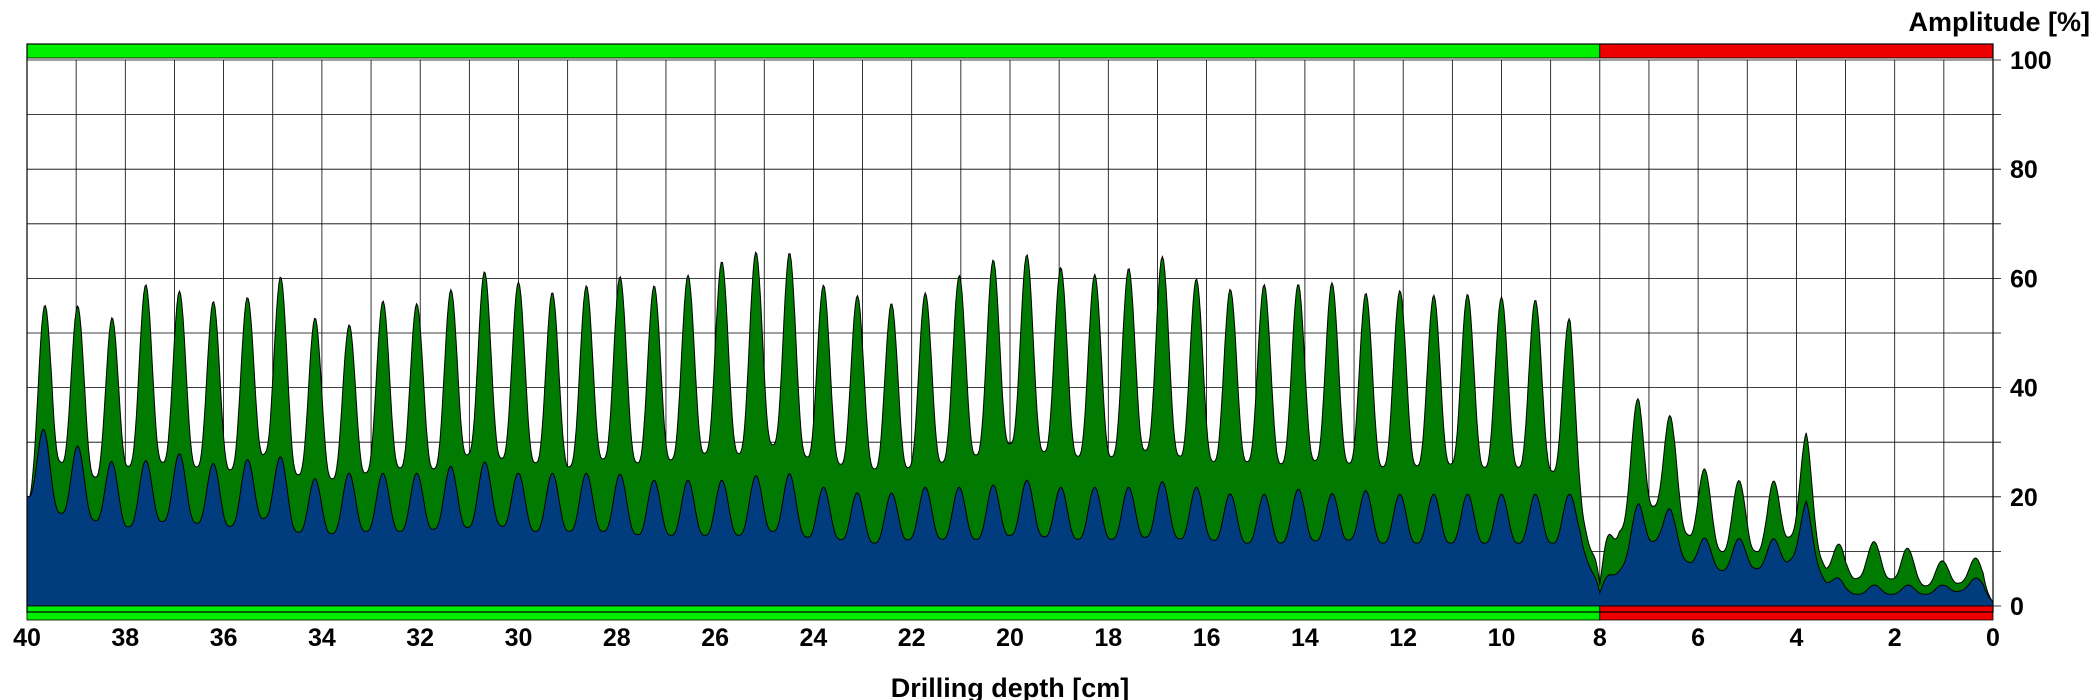 The image size is (2100, 700). I want to click on y-tick-labels: 0 20 40 60 80 100, so click(2031, 334).